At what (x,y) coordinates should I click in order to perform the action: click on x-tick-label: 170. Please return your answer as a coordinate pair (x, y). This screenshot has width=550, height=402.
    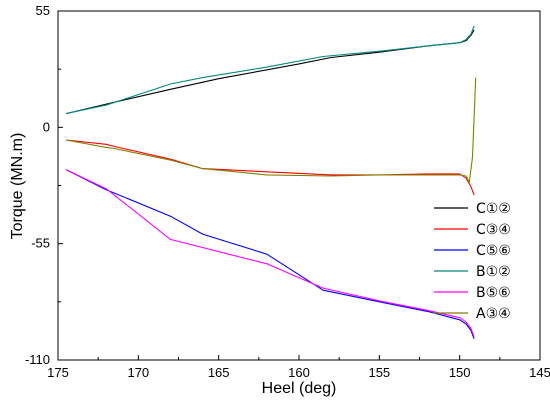
    Looking at the image, I should click on (138, 372).